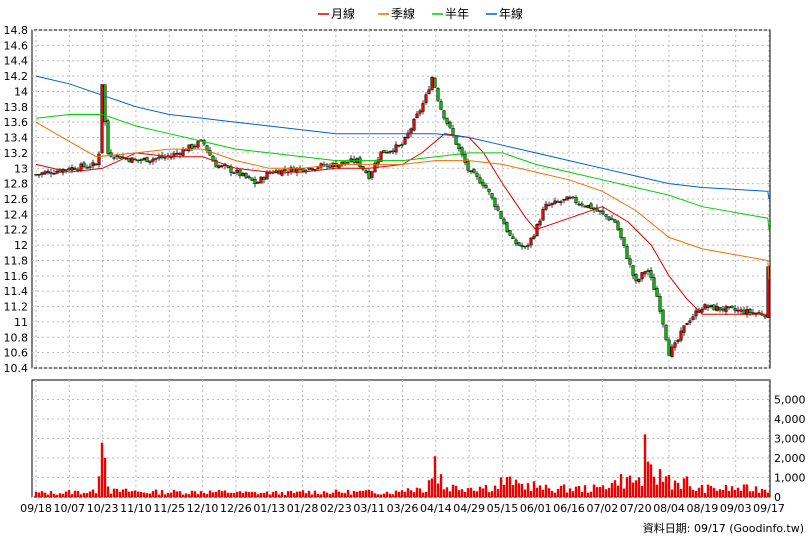 The height and width of the screenshot is (540, 808). What do you see at coordinates (21, 322) in the screenshot?
I see `price-tick-label: 11` at bounding box center [21, 322].